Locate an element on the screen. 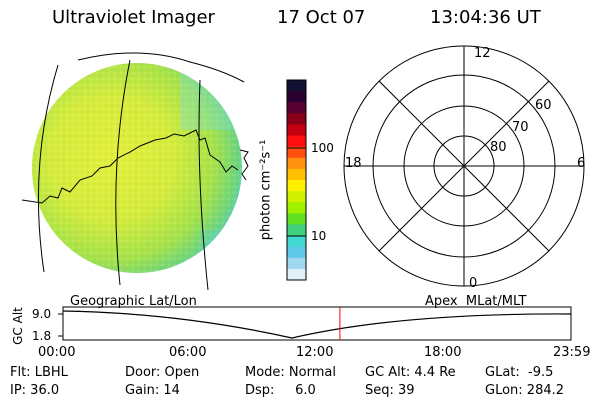 The image size is (600, 400). time-tick-label: 18:00 is located at coordinates (443, 352).